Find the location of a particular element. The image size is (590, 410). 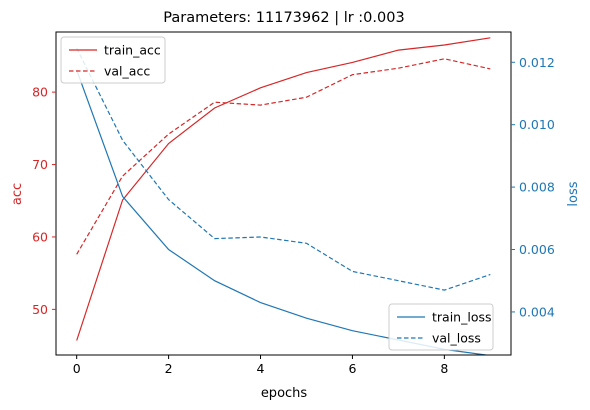

right-y-tick-label: 0.012 is located at coordinates (537, 62).